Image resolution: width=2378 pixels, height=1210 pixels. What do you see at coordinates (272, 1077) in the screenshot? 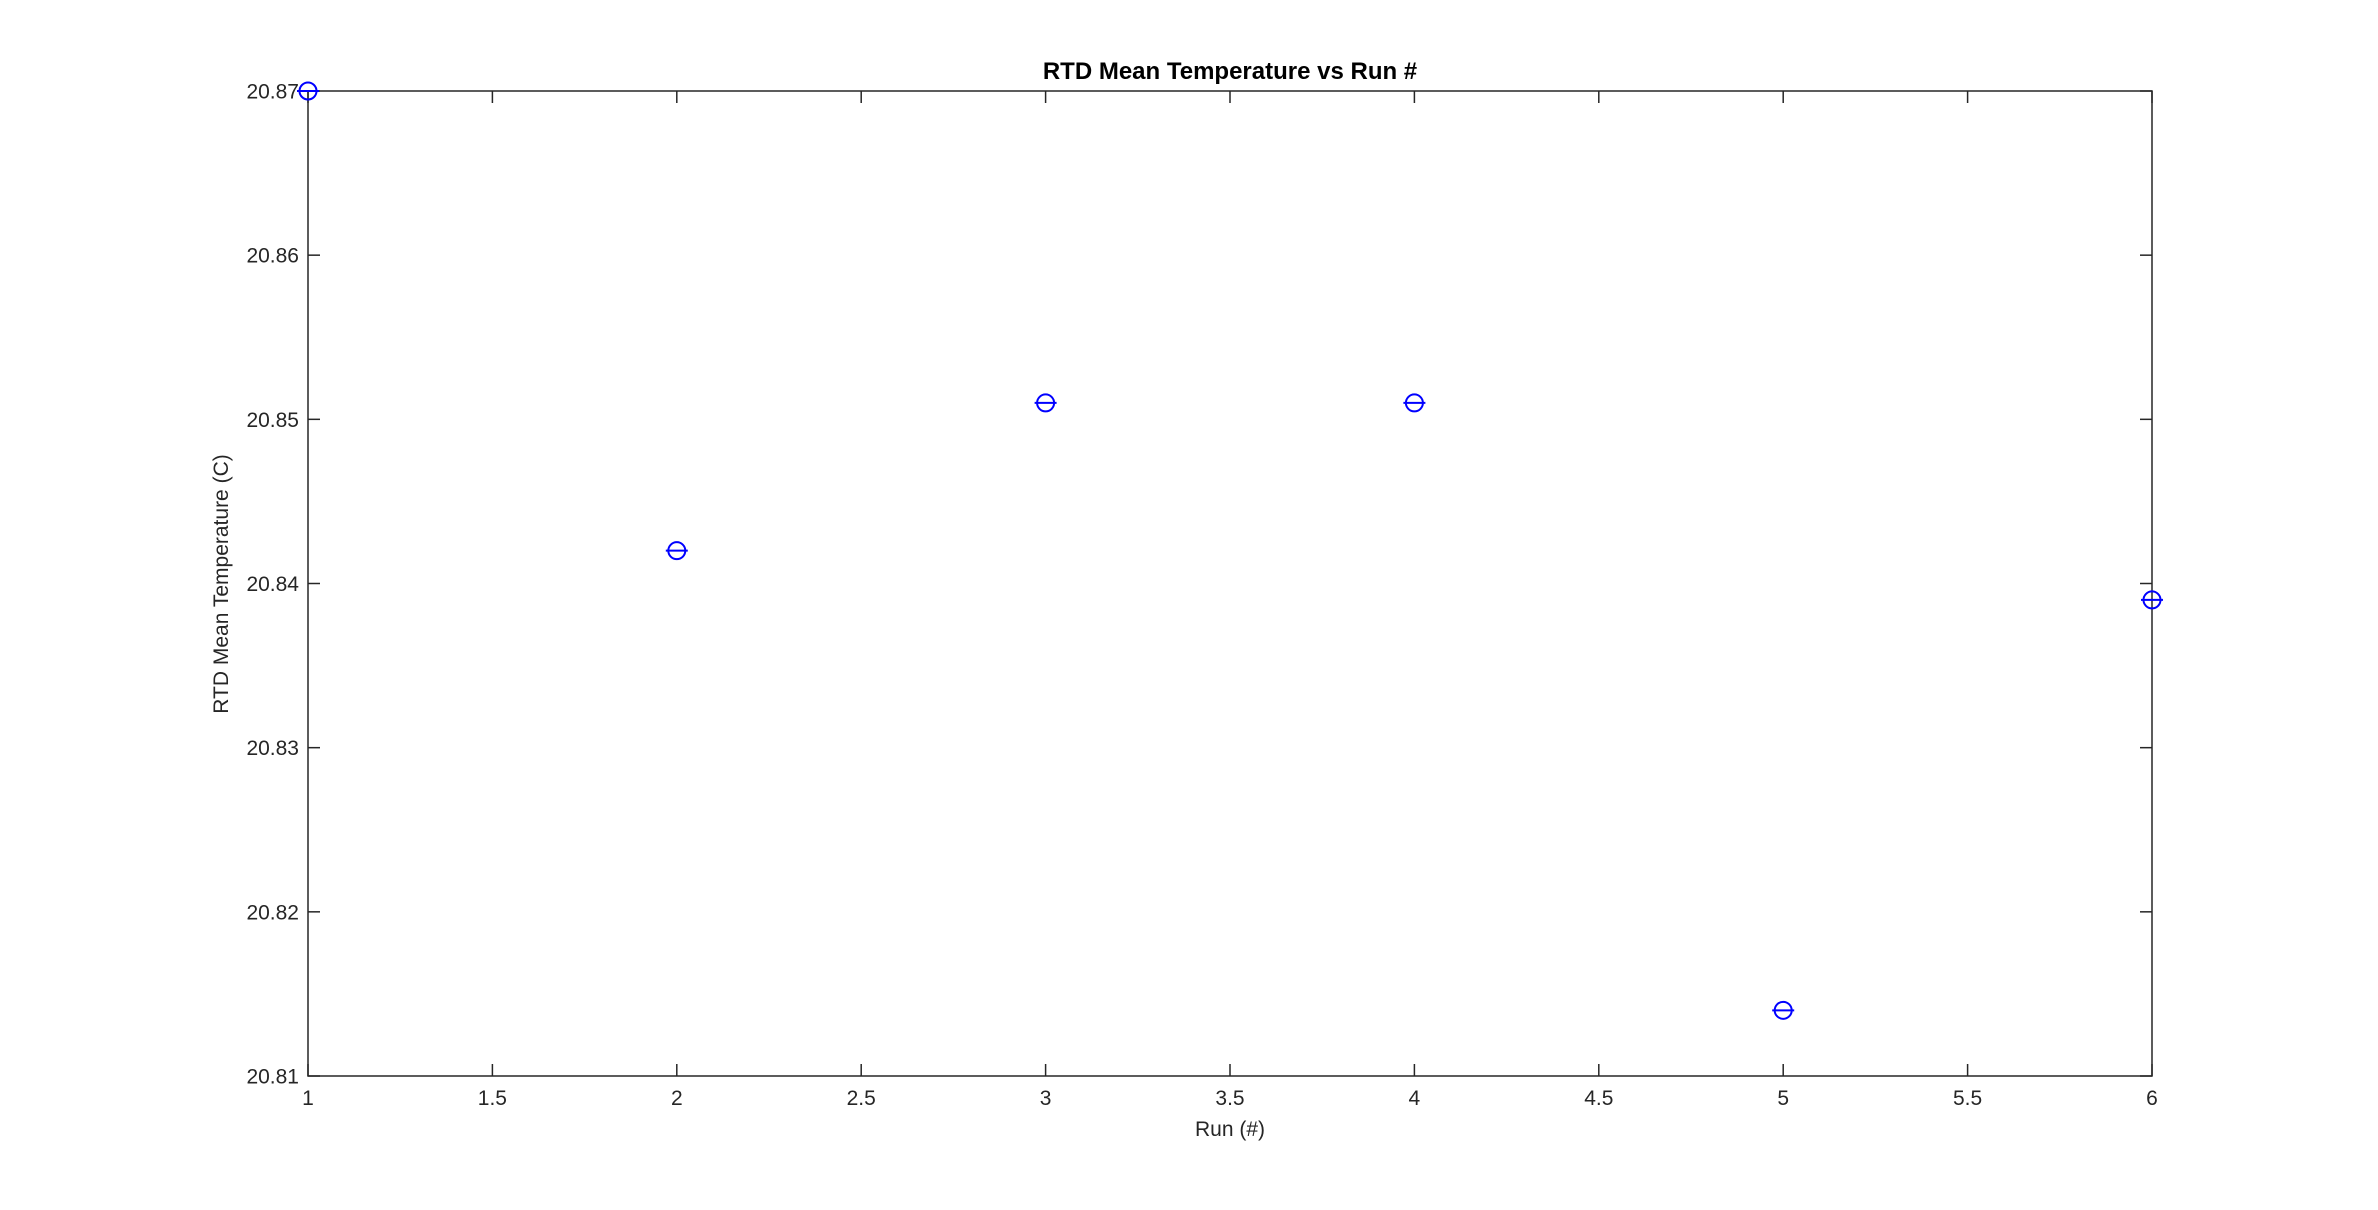
I see `y-tick-label: 20.81` at bounding box center [272, 1077].